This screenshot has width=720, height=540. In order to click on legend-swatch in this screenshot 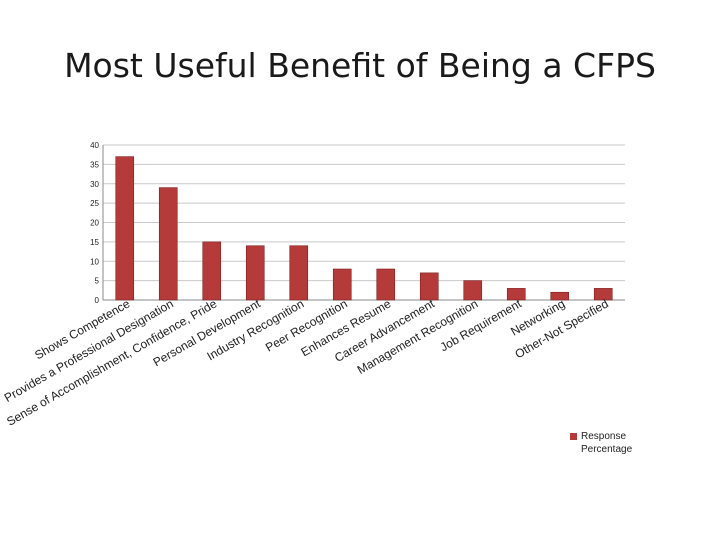, I will do `click(573, 436)`.